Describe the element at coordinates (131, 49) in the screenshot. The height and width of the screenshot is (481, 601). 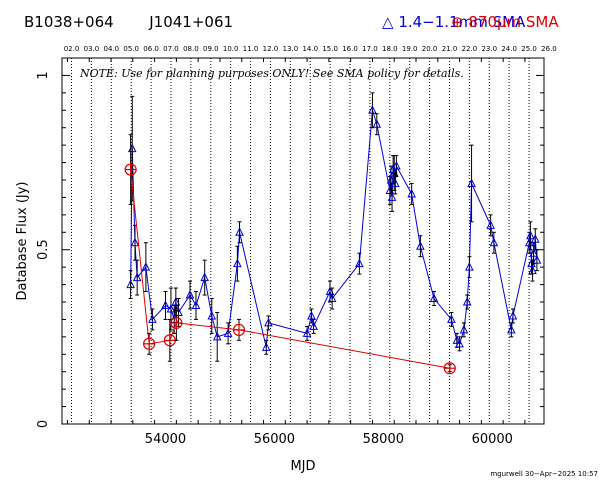
I see `year-label: 05.0` at that location.